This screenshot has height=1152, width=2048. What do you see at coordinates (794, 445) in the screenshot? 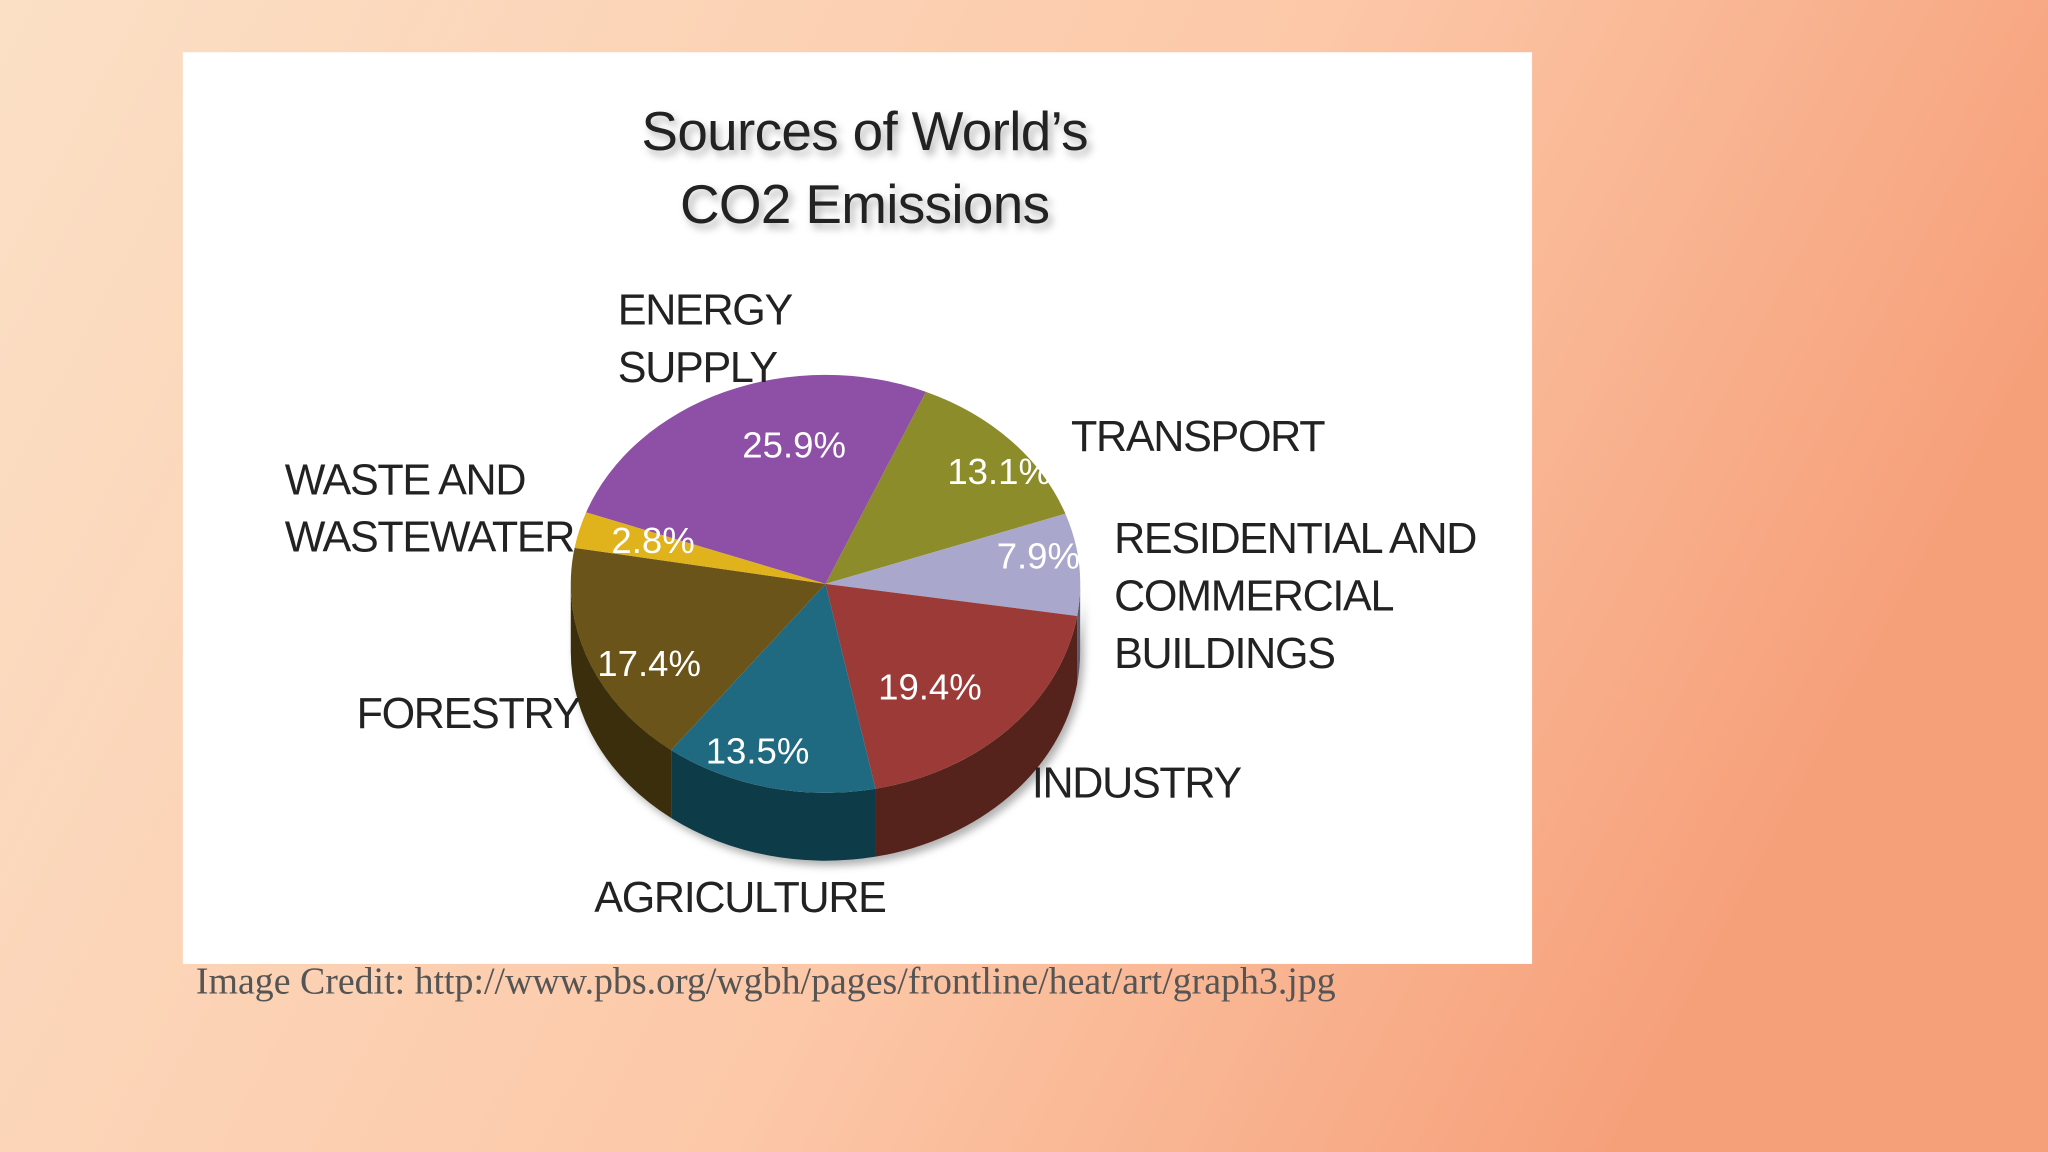
I see `value-label: 25.9%` at bounding box center [794, 445].